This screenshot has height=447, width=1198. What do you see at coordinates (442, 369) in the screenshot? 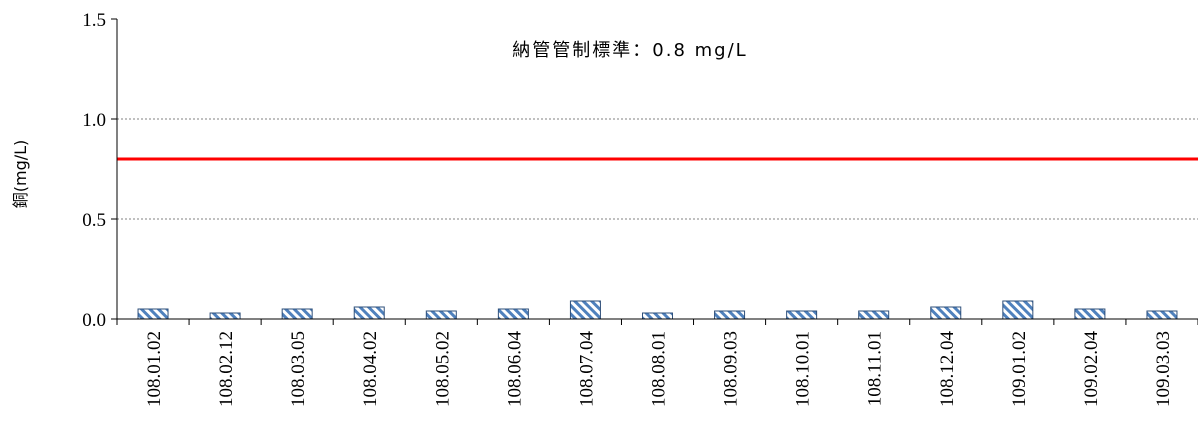
I see `x-tick-label: 108.05.02` at bounding box center [442, 369].